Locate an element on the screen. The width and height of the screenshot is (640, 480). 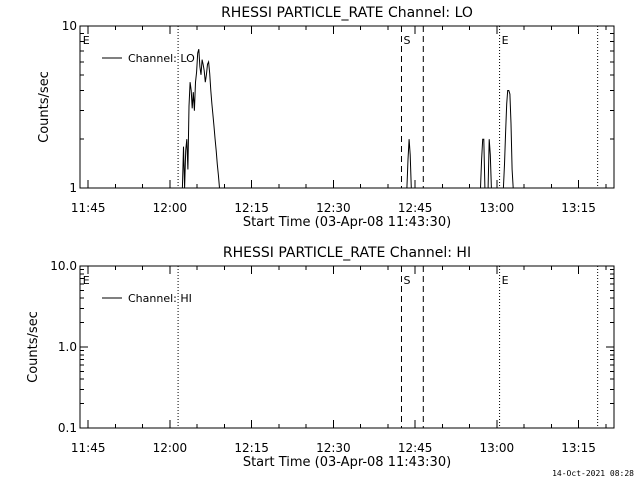
y-tick-label: 10.0 is located at coordinates (63, 266).